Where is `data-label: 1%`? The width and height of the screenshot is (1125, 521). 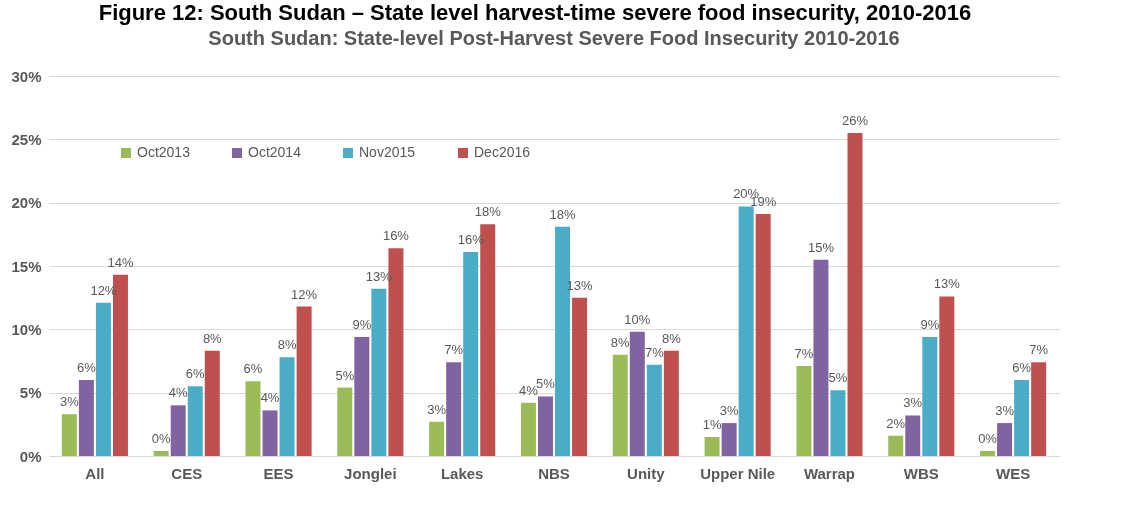
data-label: 1% is located at coordinates (712, 424).